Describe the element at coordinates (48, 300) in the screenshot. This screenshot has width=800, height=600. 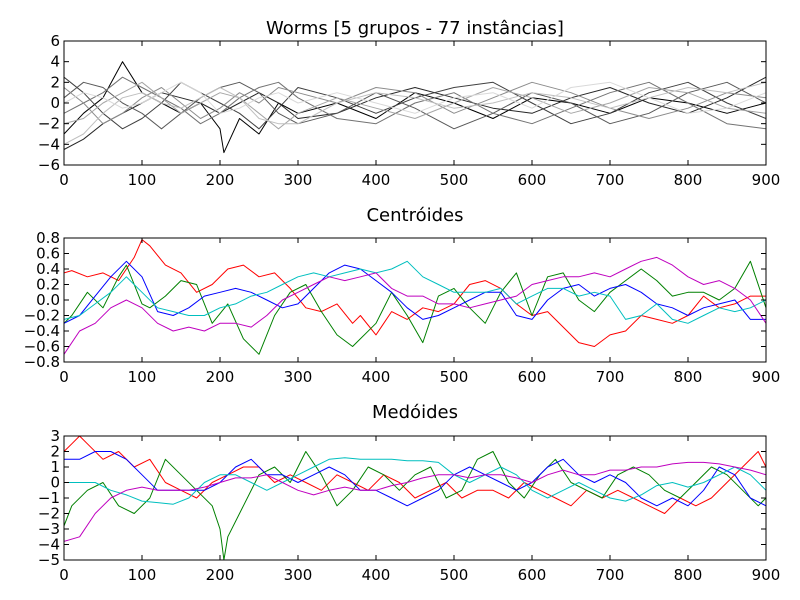
I see `y-tick-label: 0.0` at that location.